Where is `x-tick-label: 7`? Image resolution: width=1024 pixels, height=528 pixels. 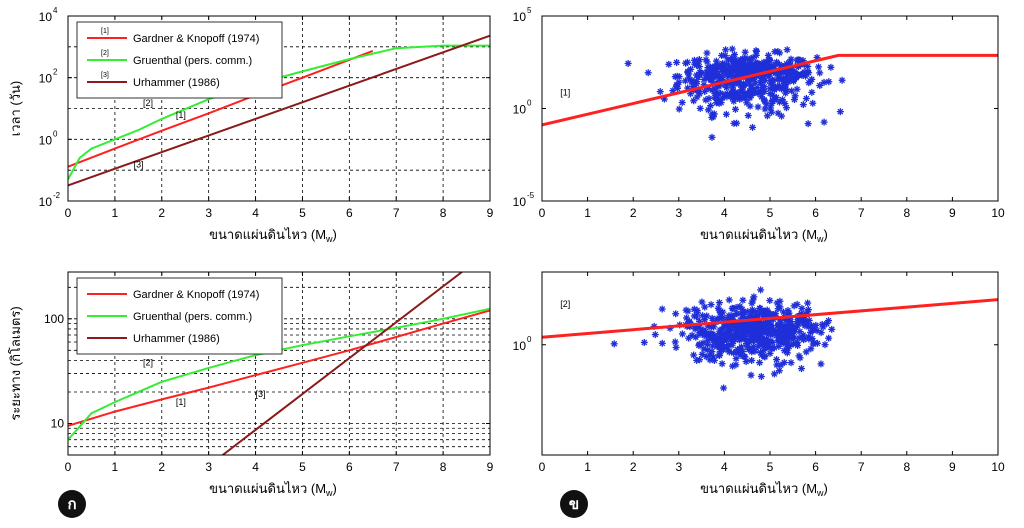
x-tick-label: 7 is located at coordinates (396, 213).